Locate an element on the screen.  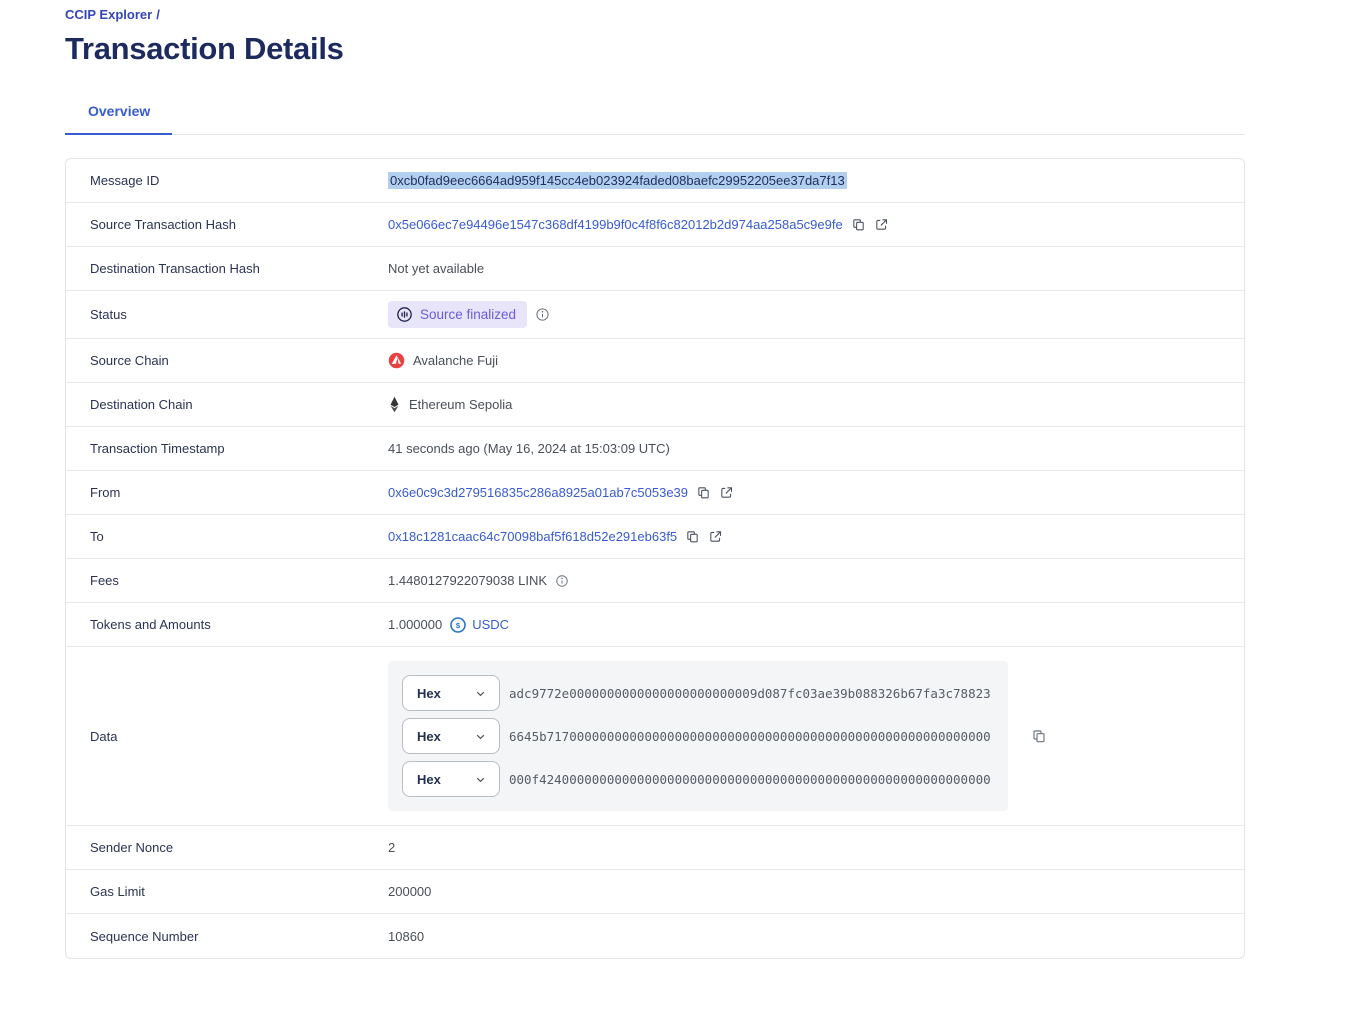
status-badge: Source finalized is located at coordinates (458, 314).